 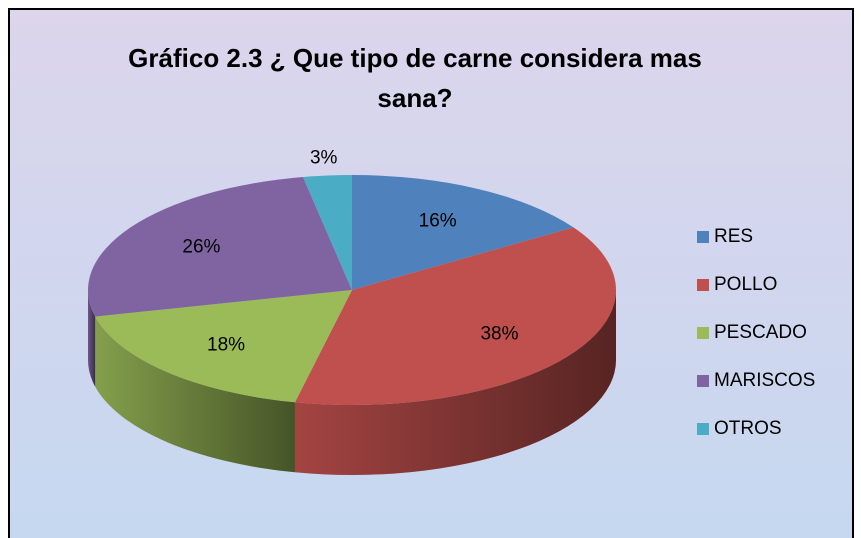 I want to click on legend: RES POLLO PESCADO MARISCOS OTROS, so click(x=756, y=332).